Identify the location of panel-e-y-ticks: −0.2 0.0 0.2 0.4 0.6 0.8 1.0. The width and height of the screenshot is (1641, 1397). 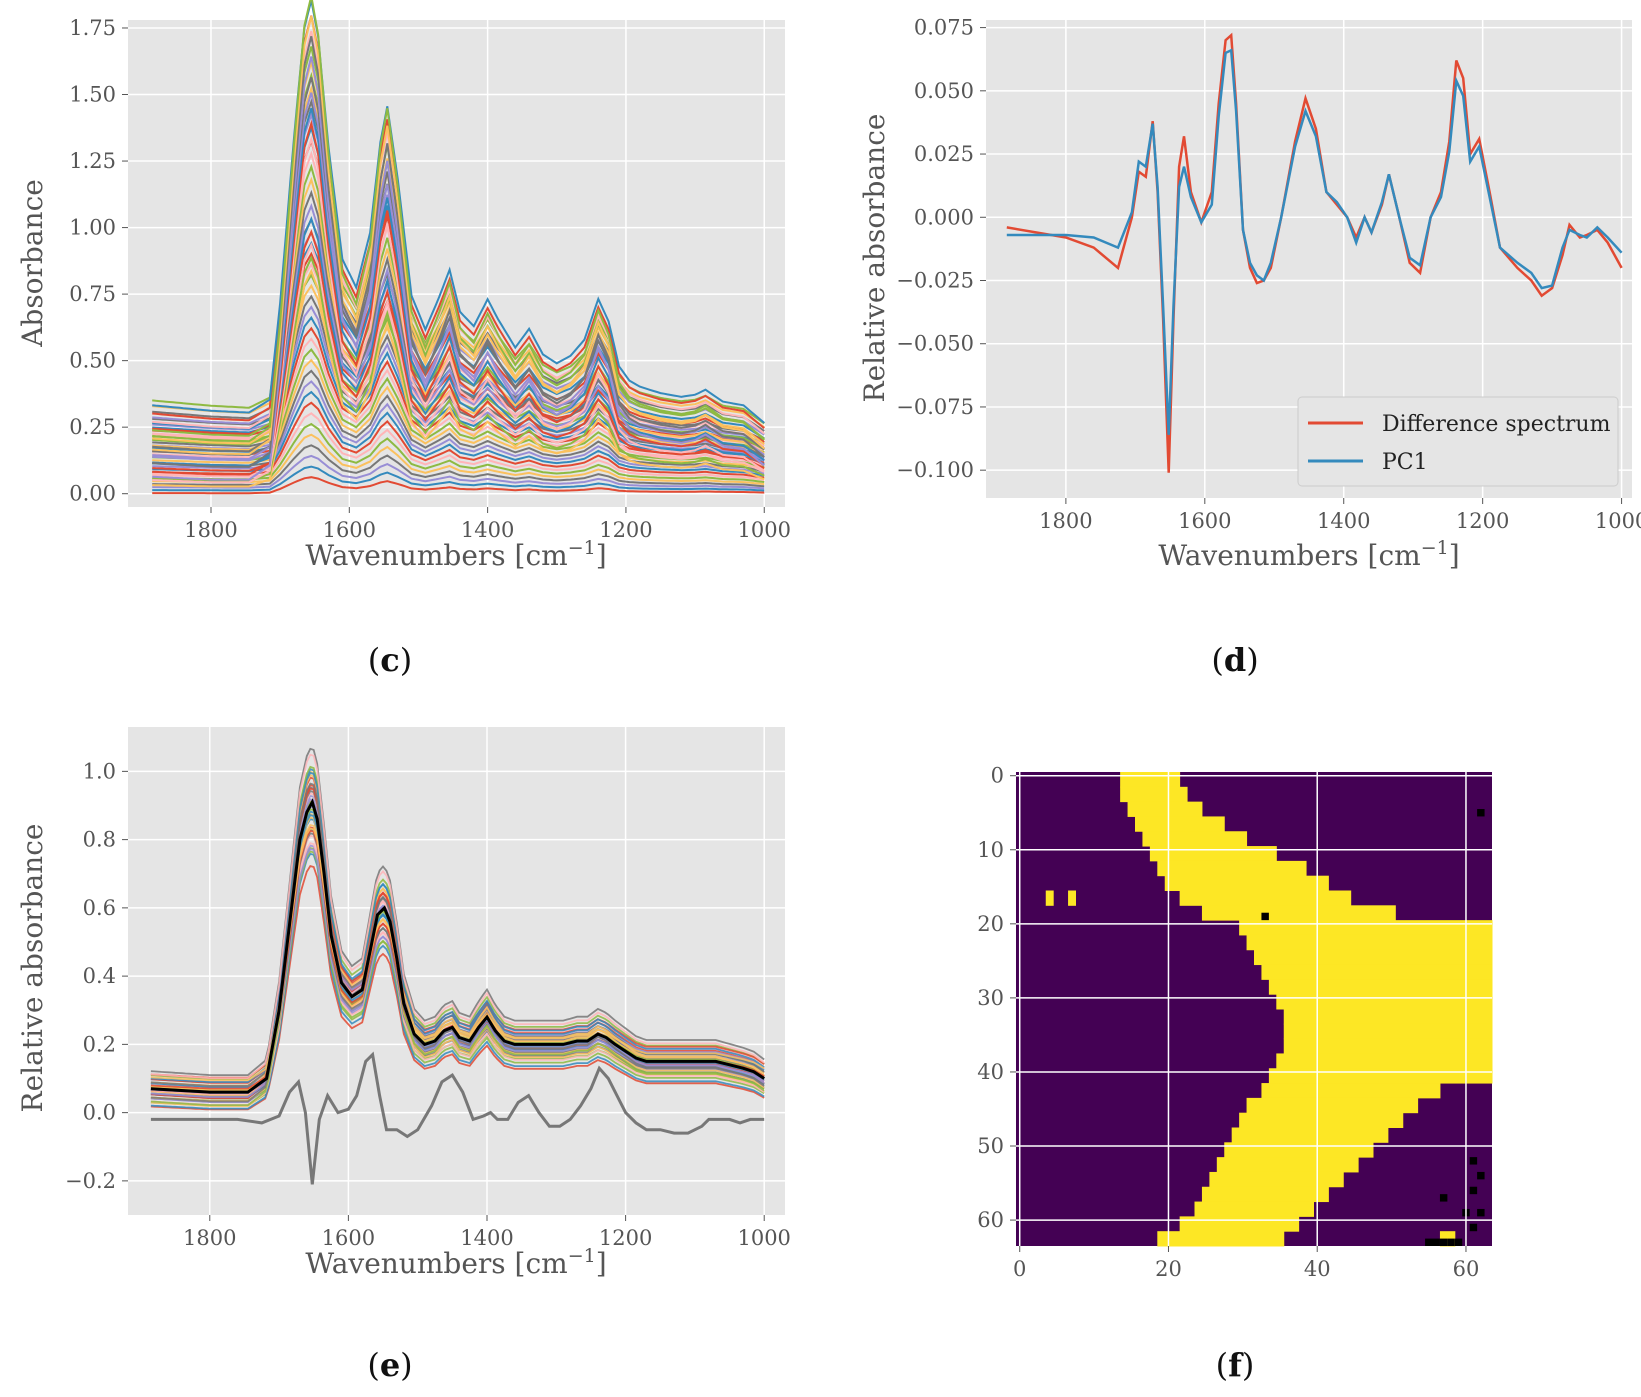
(96, 976).